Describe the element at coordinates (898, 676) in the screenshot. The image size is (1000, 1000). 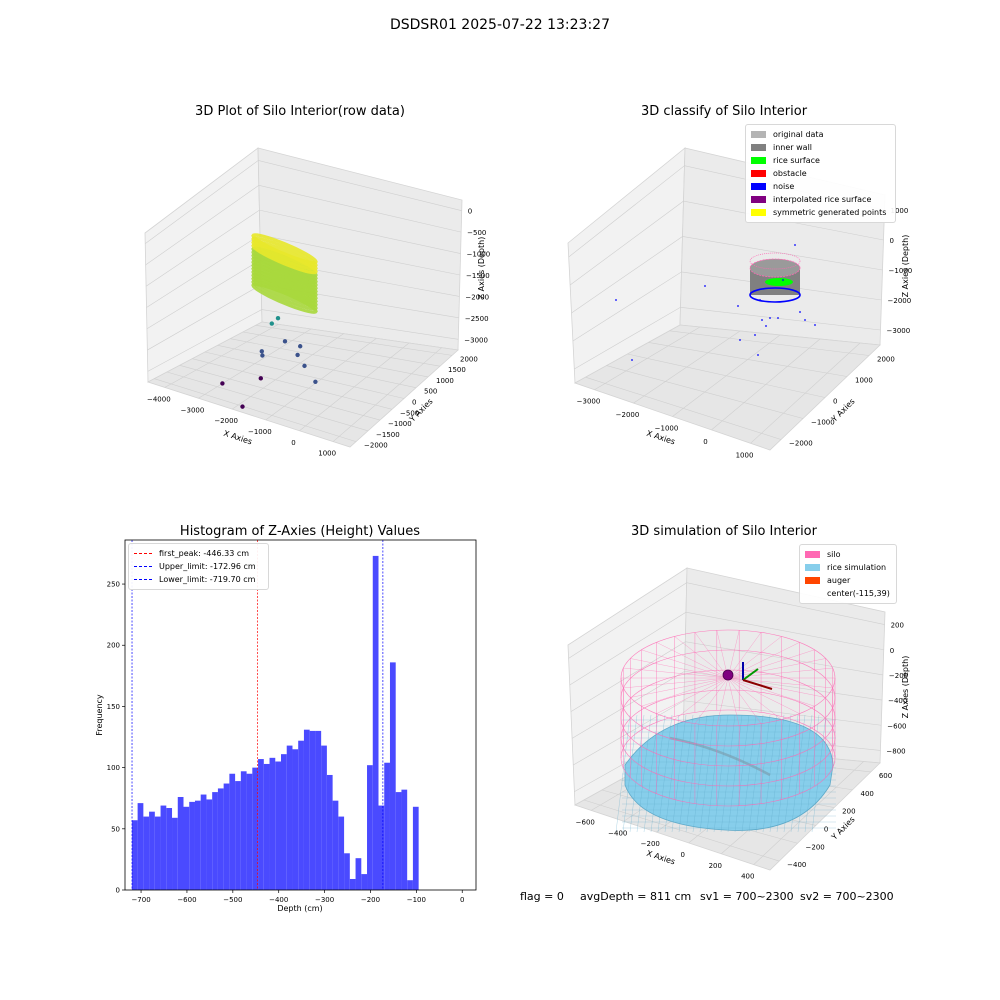
I see `panel4-z-tick-label: −200` at that location.